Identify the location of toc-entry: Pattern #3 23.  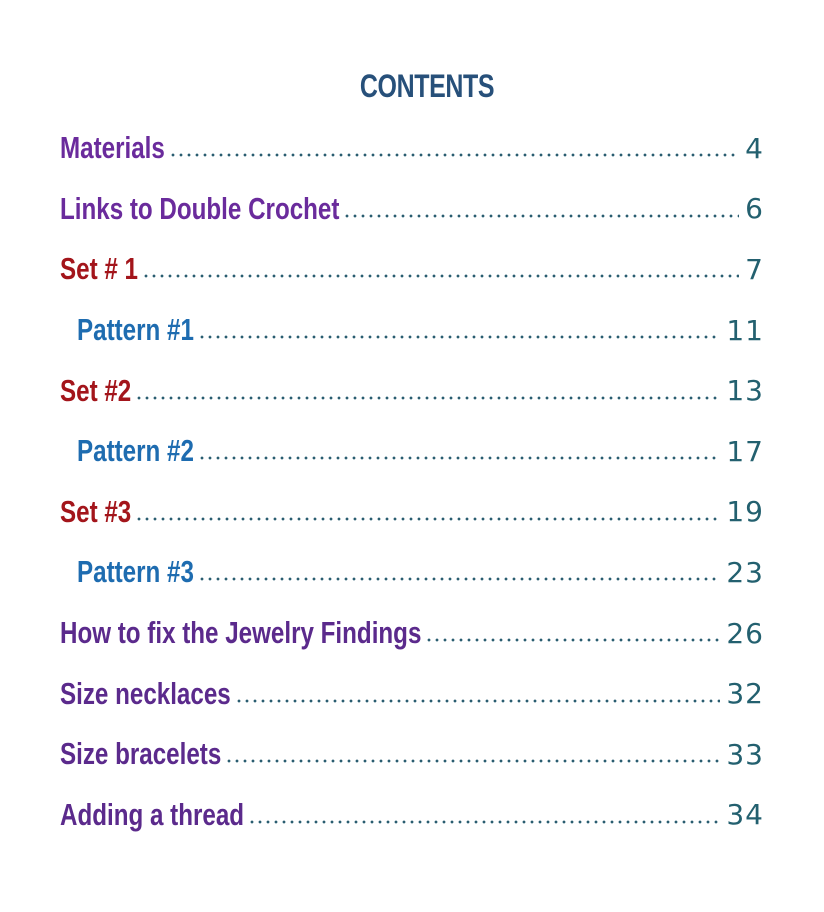
(412, 572).